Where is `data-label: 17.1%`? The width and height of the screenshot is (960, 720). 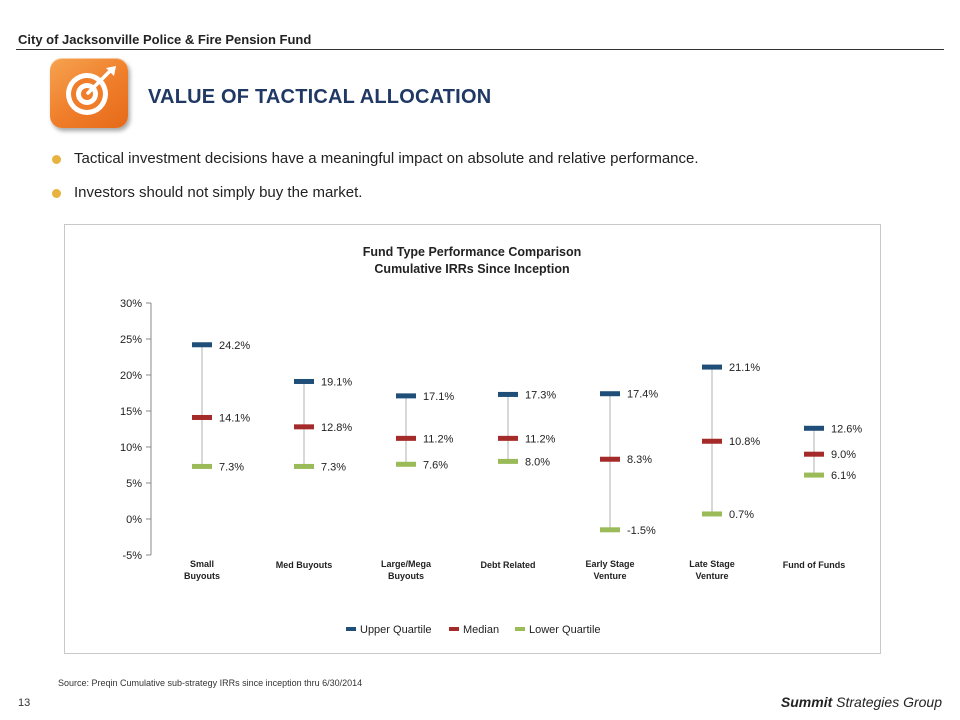 data-label: 17.1% is located at coordinates (438, 397).